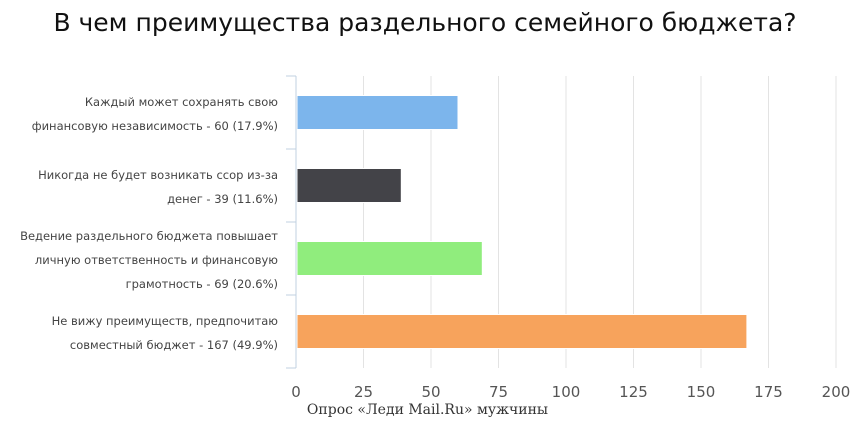 Image resolution: width=850 pixels, height=425 pixels. What do you see at coordinates (768, 392) in the screenshot?
I see `x-tick-label: 175` at bounding box center [768, 392].